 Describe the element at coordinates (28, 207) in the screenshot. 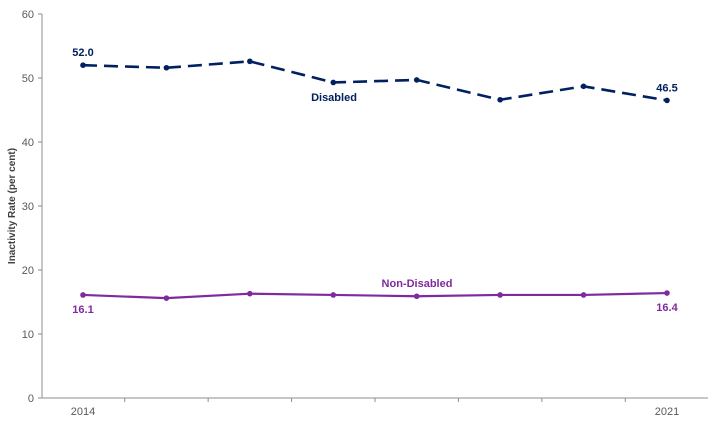

I see `y-tick-label: 30` at that location.